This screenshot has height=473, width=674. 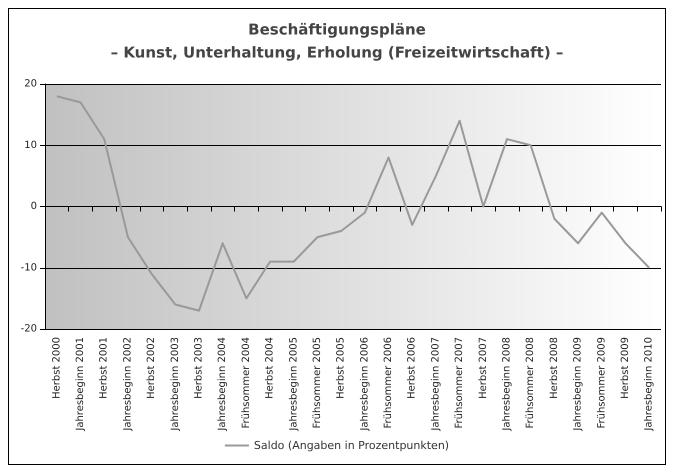 I want to click on x-tick-label: Jahresbeginn 2001, so click(x=80, y=384).